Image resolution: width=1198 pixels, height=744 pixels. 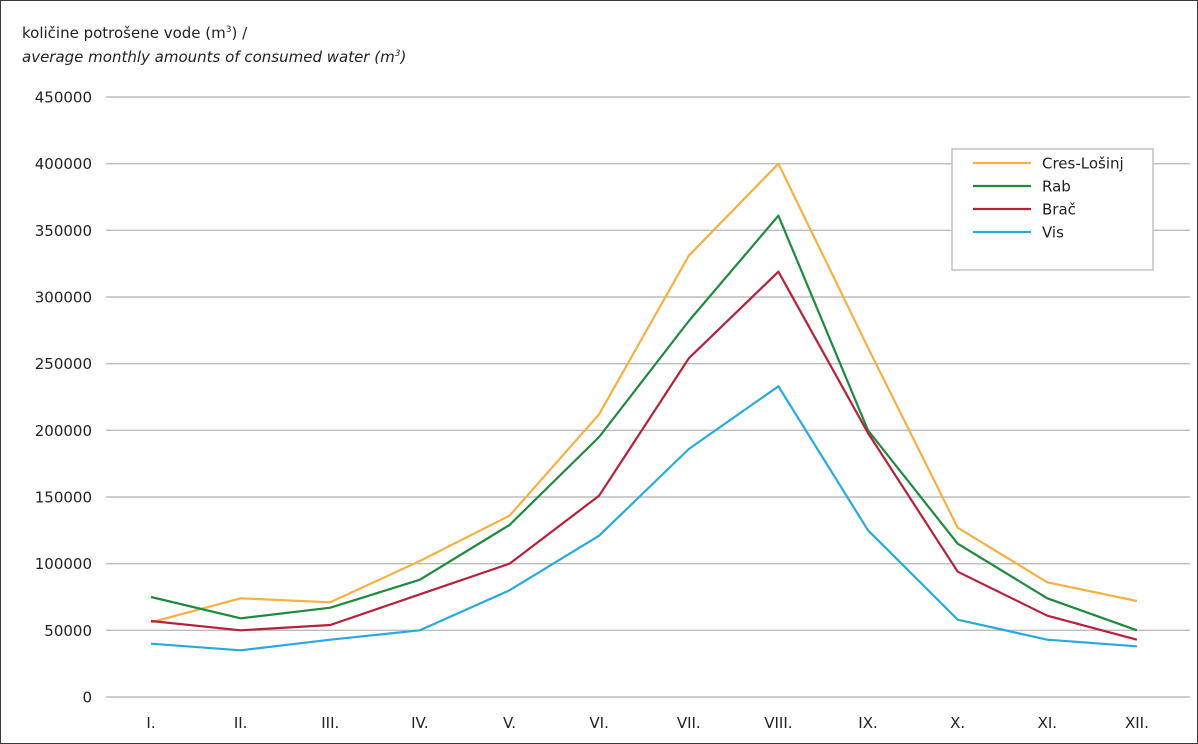 What do you see at coordinates (68, 631) in the screenshot?
I see `y-tick-label: 50000` at bounding box center [68, 631].